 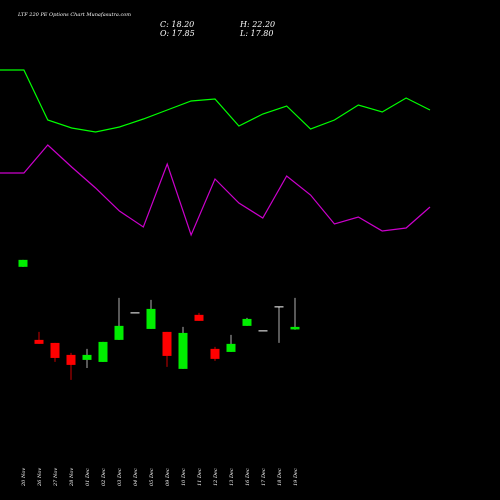 I want to click on x-tick-label: 26 Nov, so click(x=40, y=477).